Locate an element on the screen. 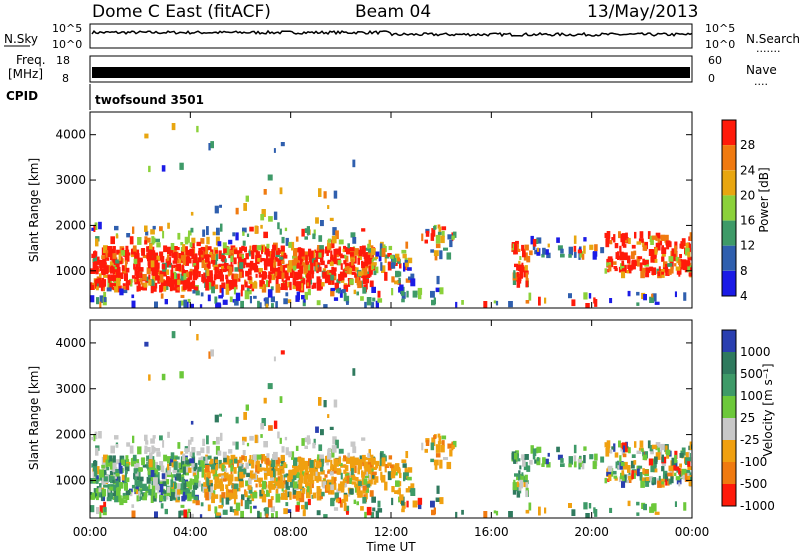 This screenshot has height=558, width=800. time-axis-label: Time UT is located at coordinates (390, 547).